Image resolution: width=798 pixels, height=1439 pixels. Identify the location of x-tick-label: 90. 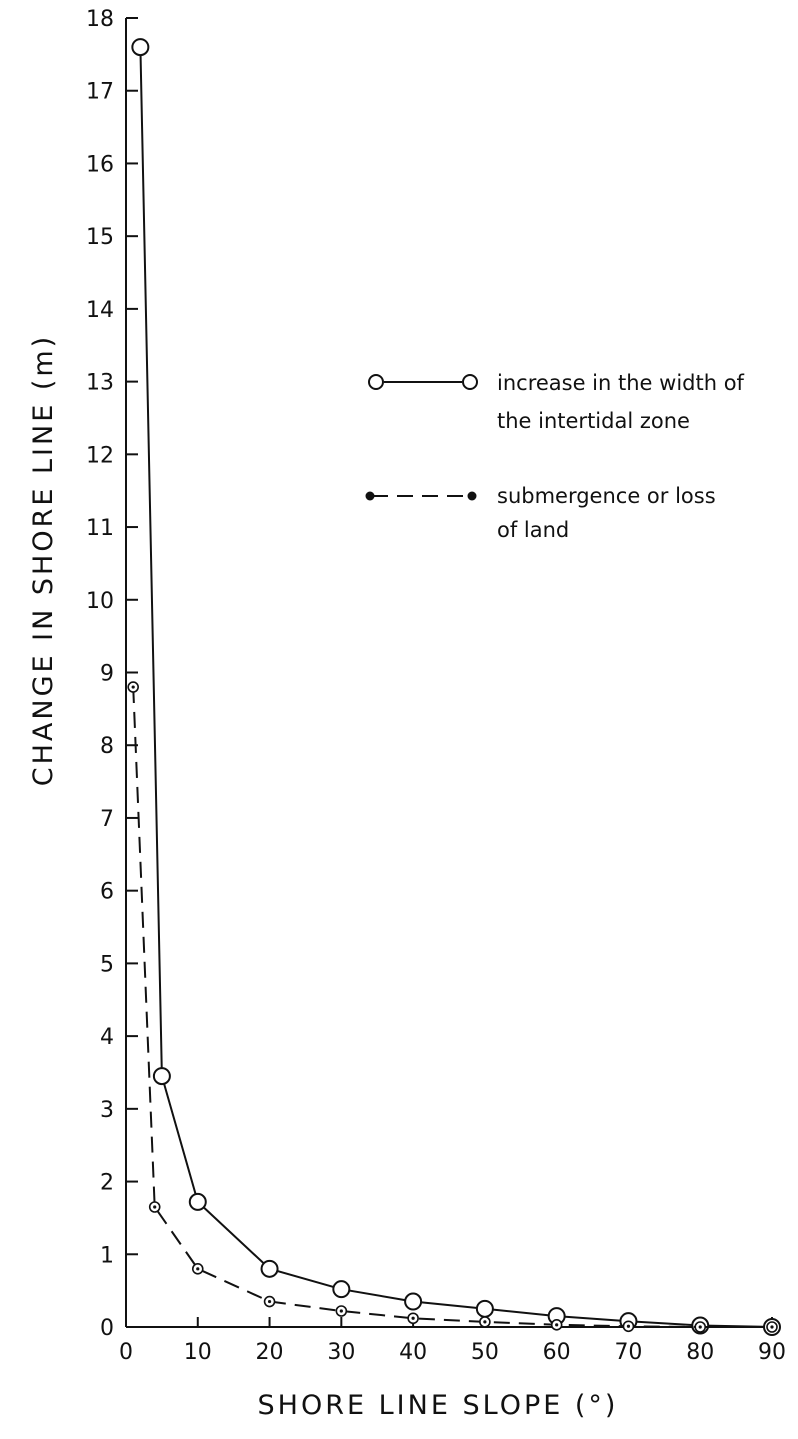
(772, 1352).